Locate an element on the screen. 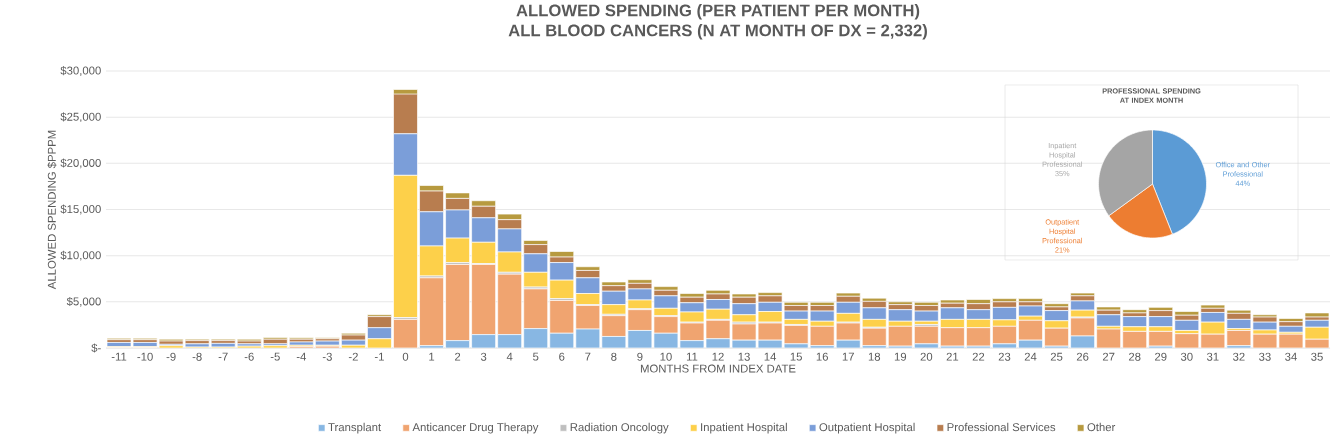  x-tick-label: 19 is located at coordinates (900, 356).